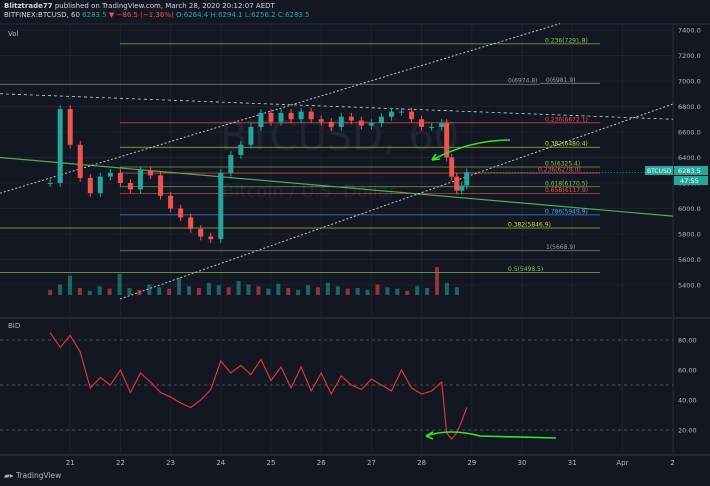 This screenshot has width=710, height=486. Describe the element at coordinates (471, 463) in the screenshot. I see `x-tick-label: 29` at that location.